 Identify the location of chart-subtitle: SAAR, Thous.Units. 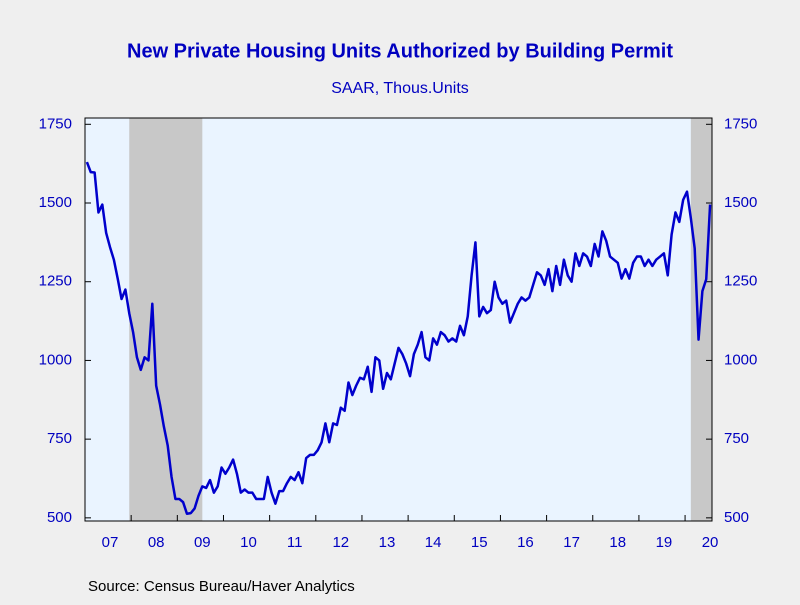
(400, 88).